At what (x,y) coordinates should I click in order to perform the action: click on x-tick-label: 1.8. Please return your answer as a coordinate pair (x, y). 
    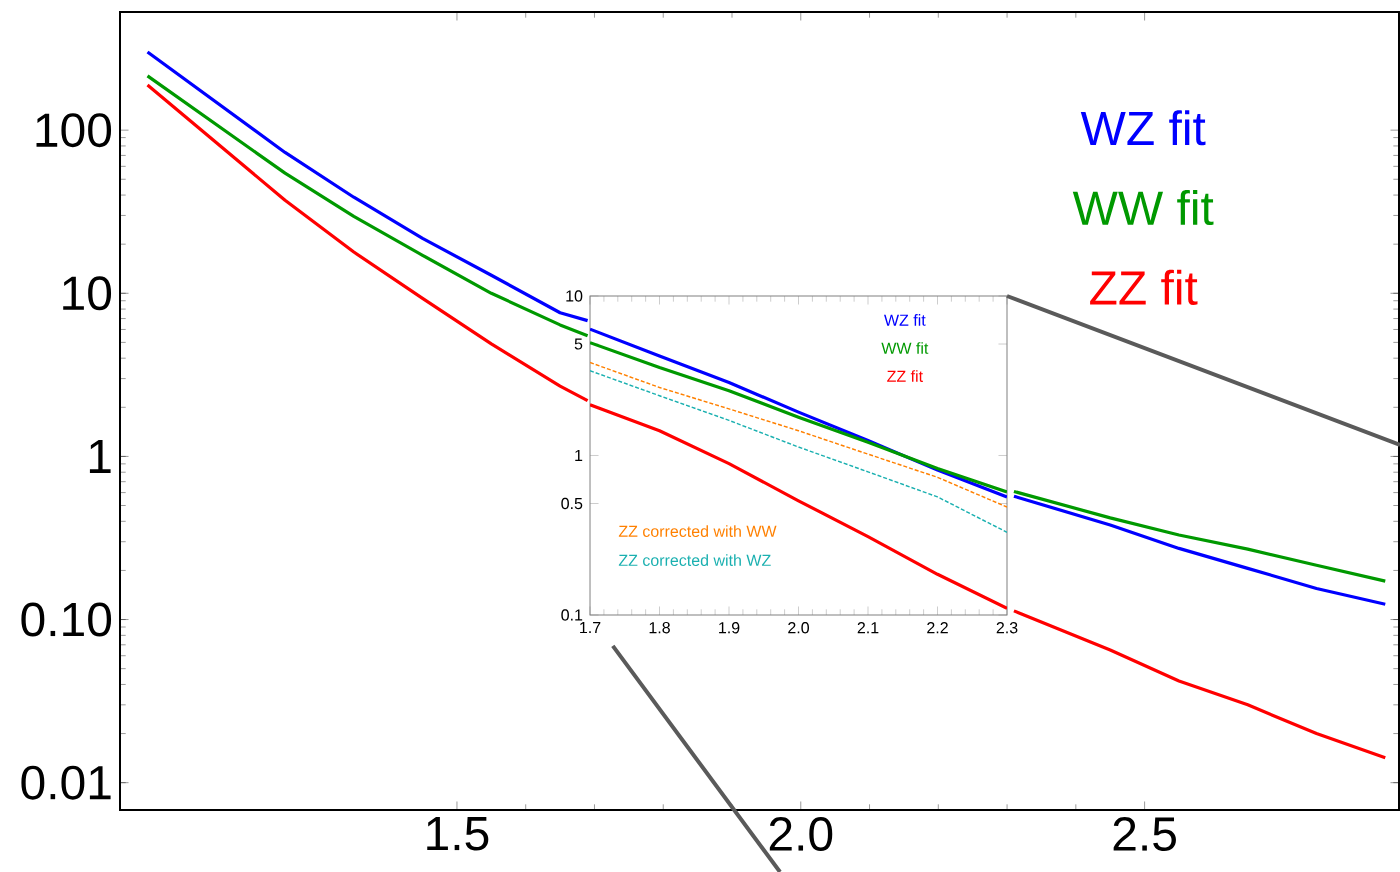
    Looking at the image, I should click on (659, 628).